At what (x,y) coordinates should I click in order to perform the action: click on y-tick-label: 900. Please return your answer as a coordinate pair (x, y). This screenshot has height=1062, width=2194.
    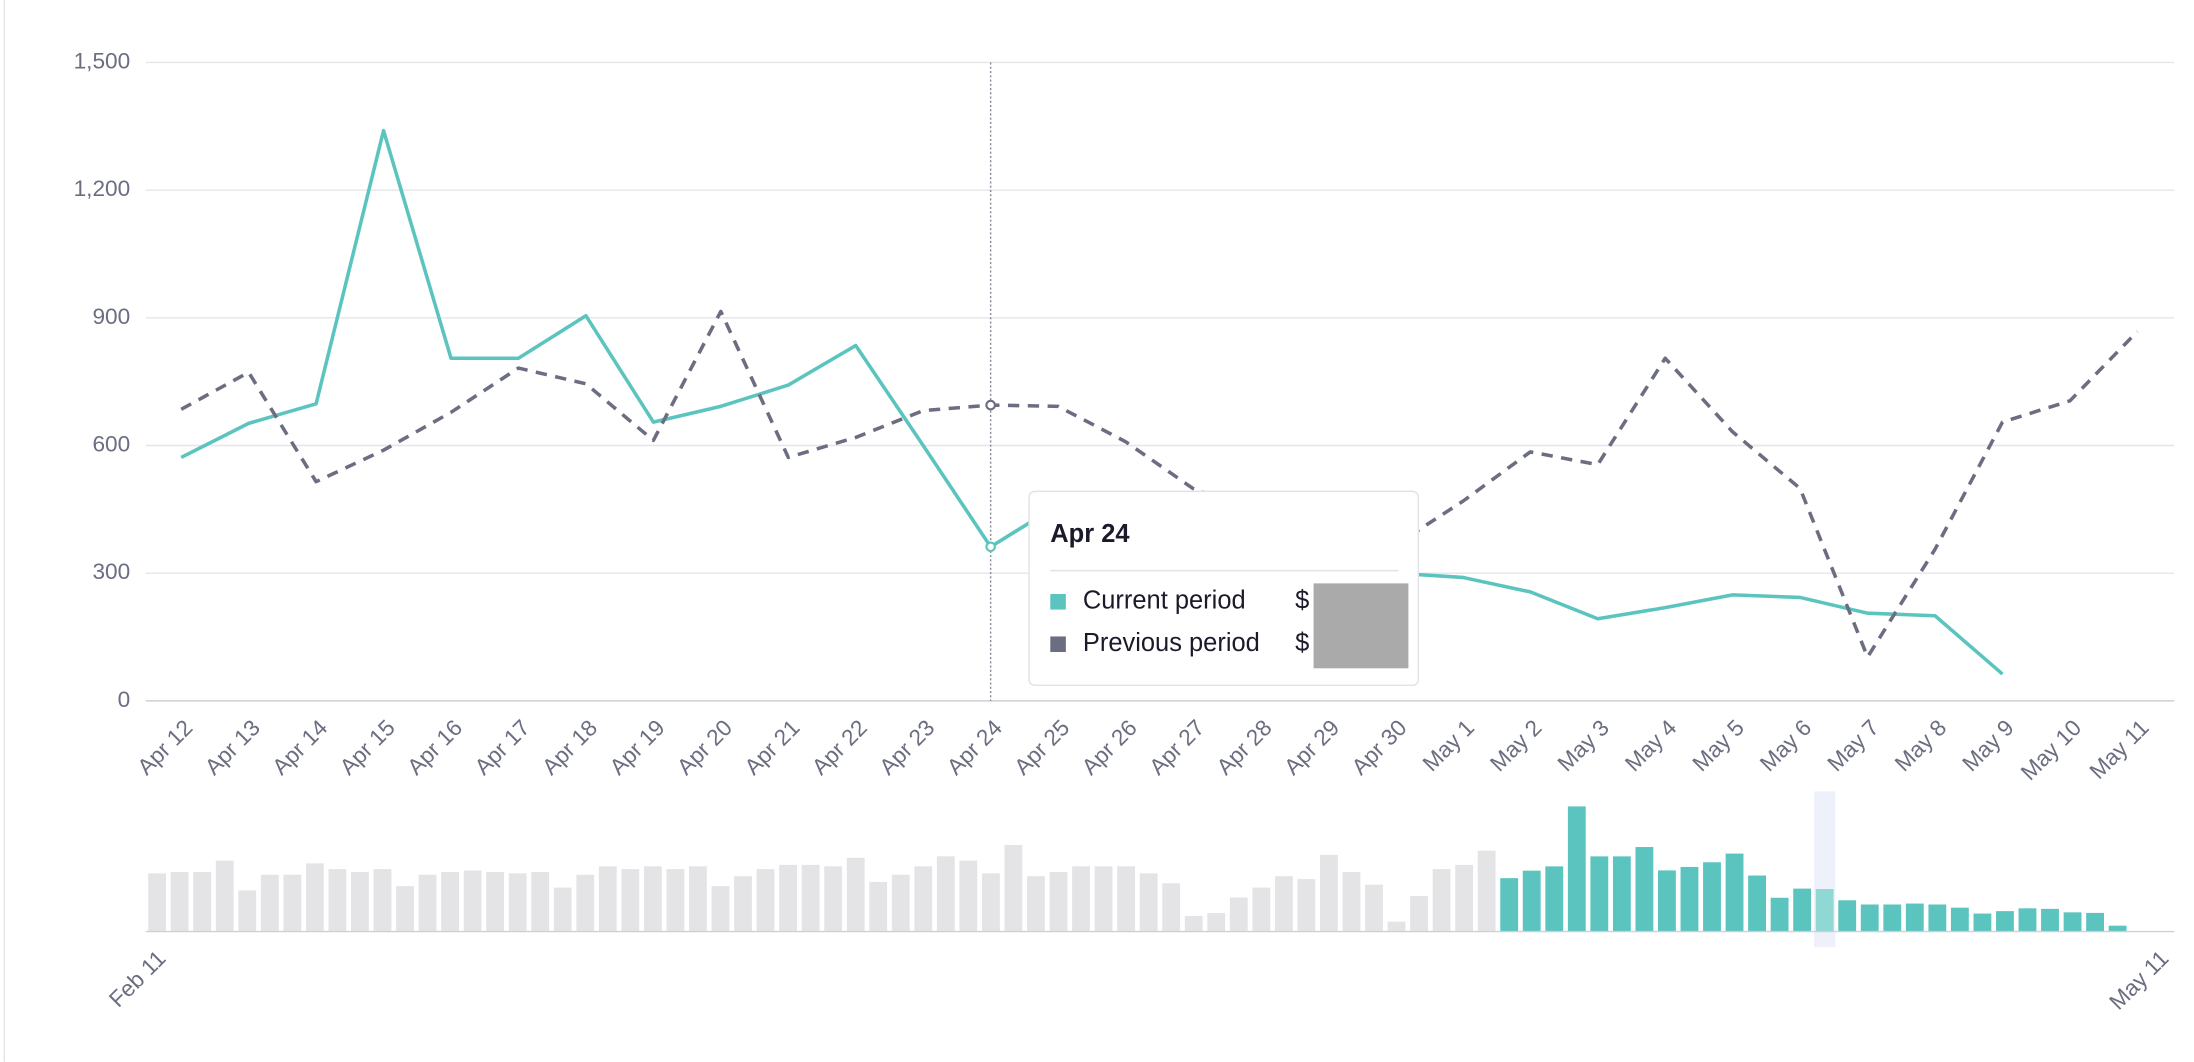
    Looking at the image, I should click on (111, 316).